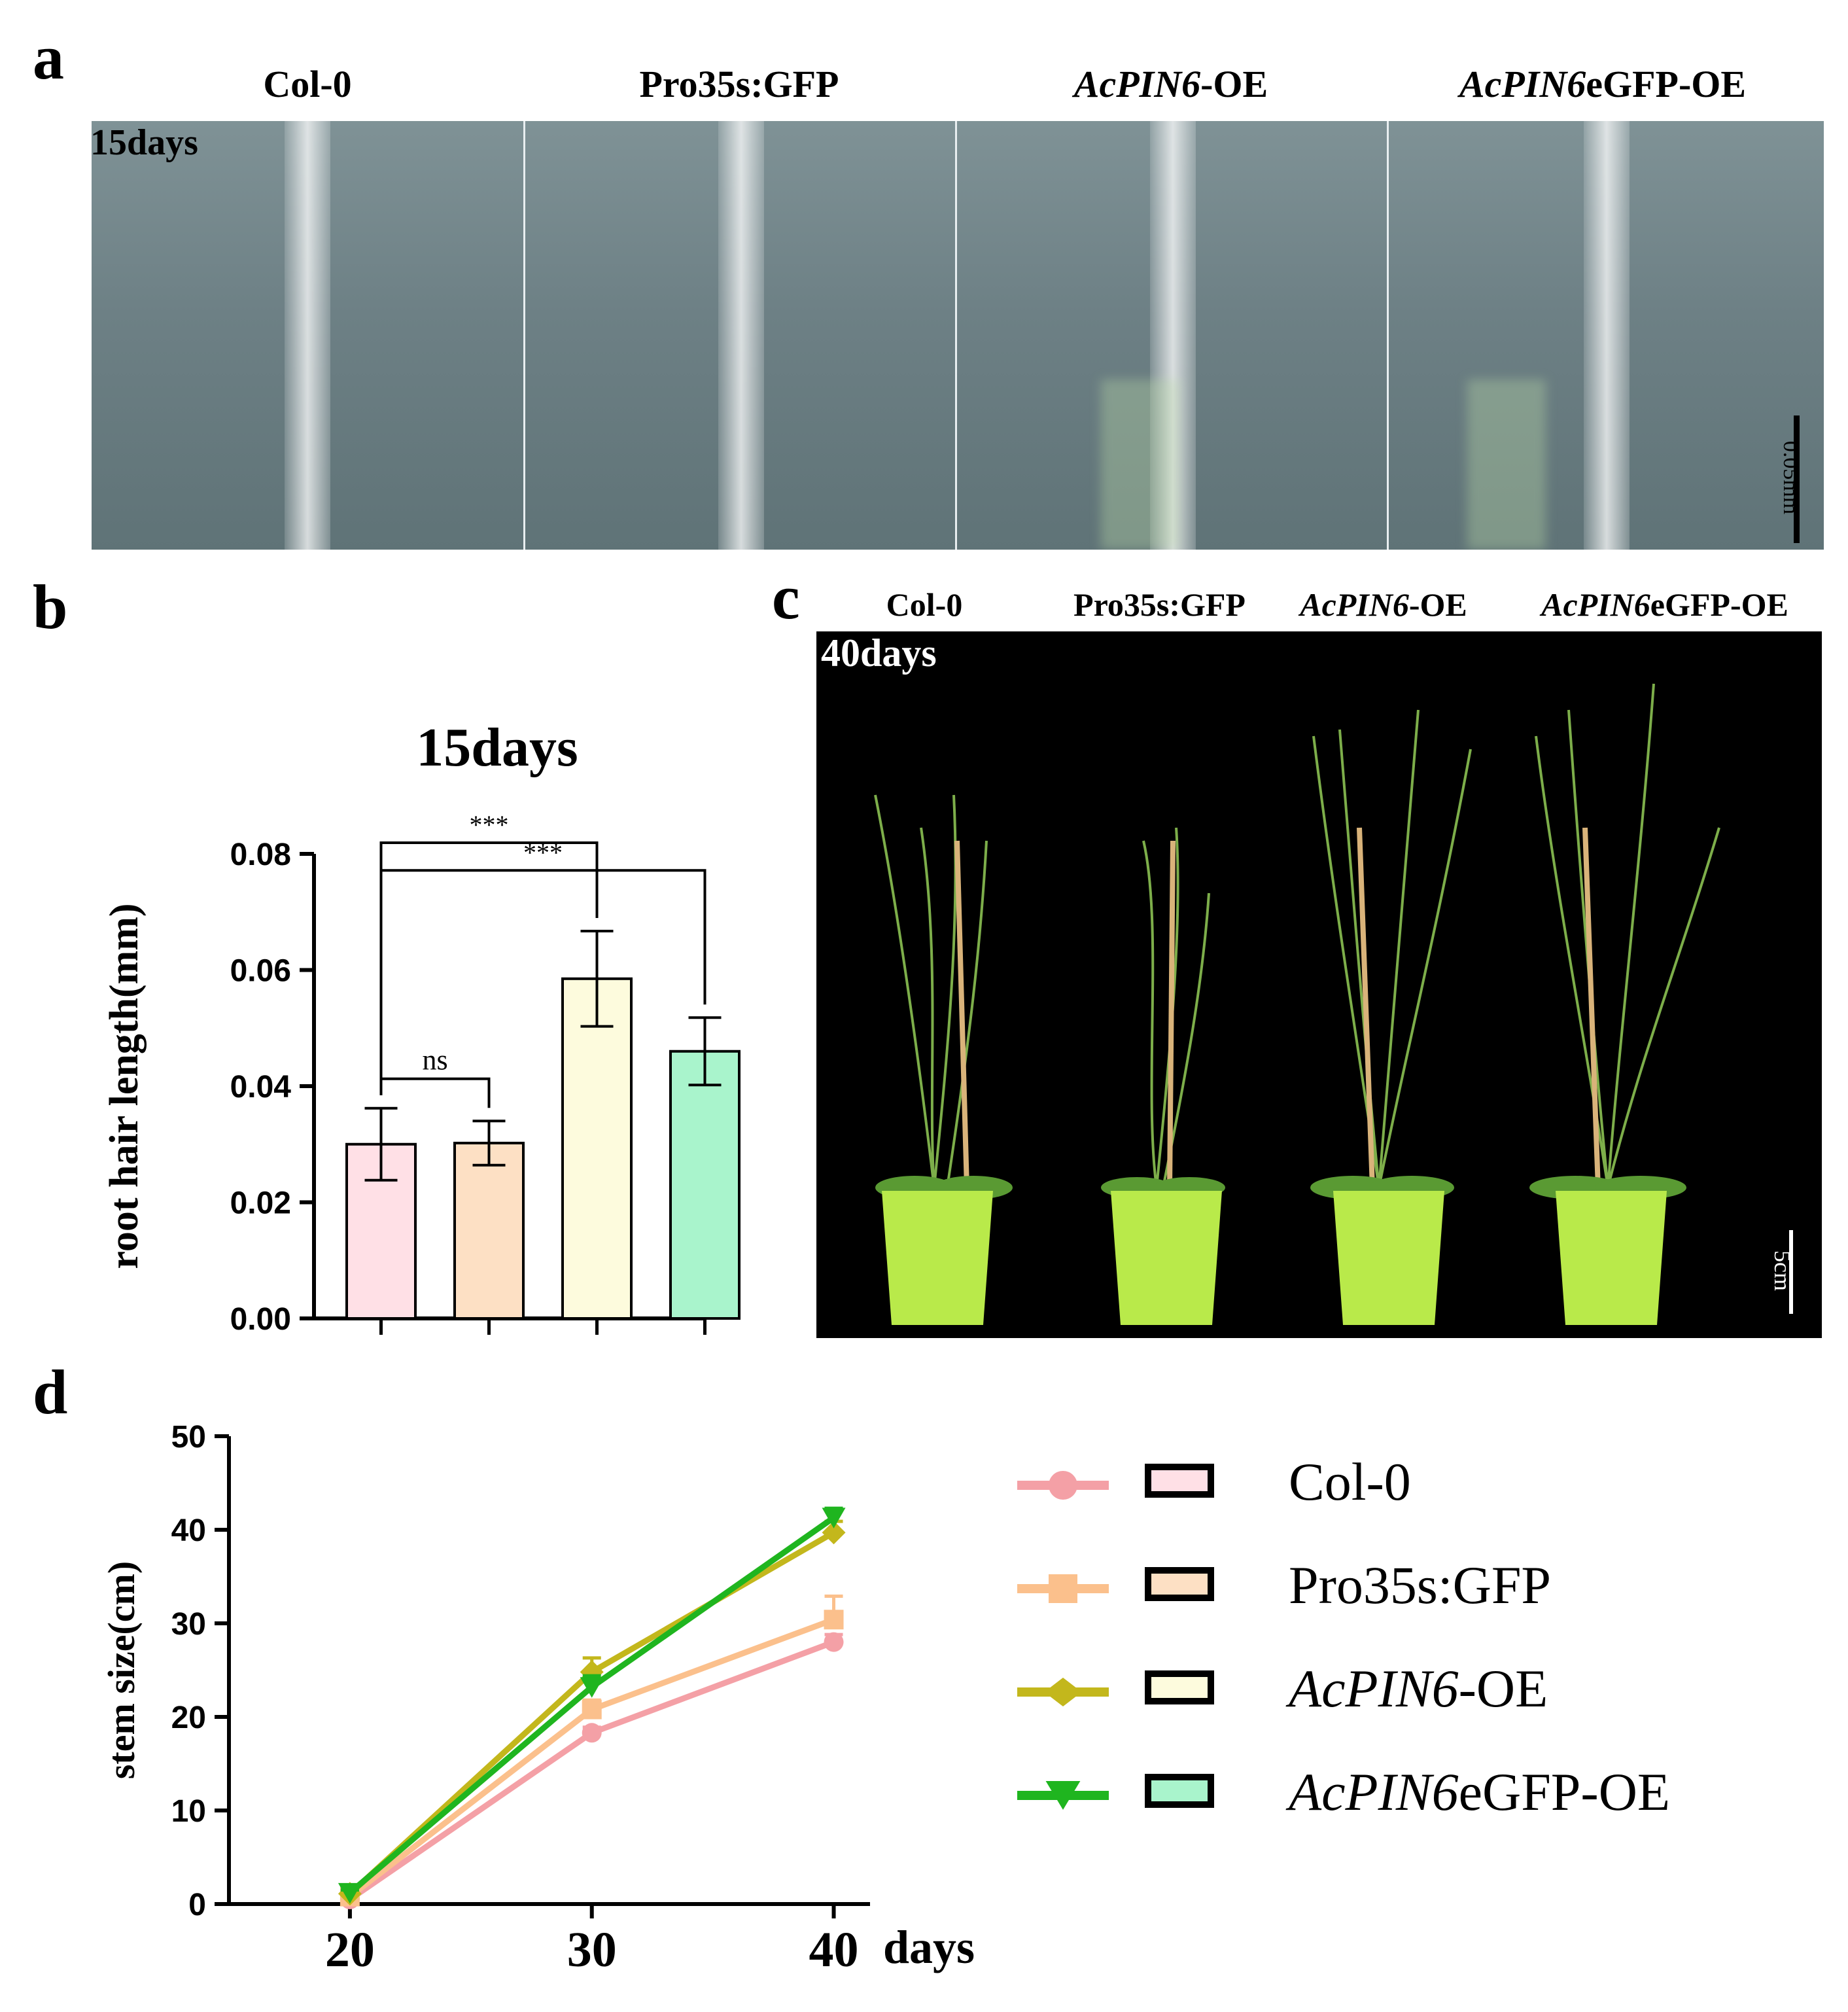  I want to click on legend-label: Pro35s:GFP, so click(1420, 1585).